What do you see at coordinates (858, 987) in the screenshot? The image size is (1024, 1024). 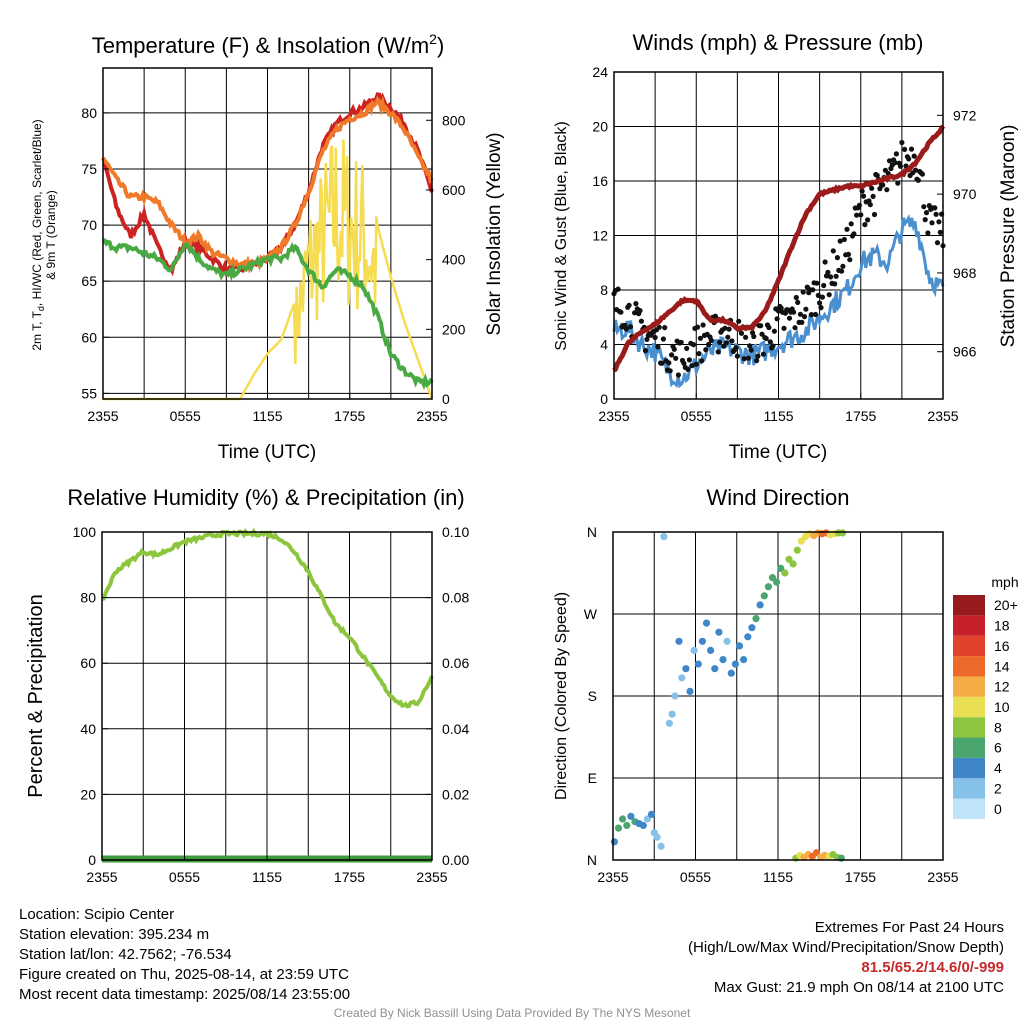 I see `max-gust: Max Gust: 21.9 mph On 08/14 at 2100 UTC` at bounding box center [858, 987].